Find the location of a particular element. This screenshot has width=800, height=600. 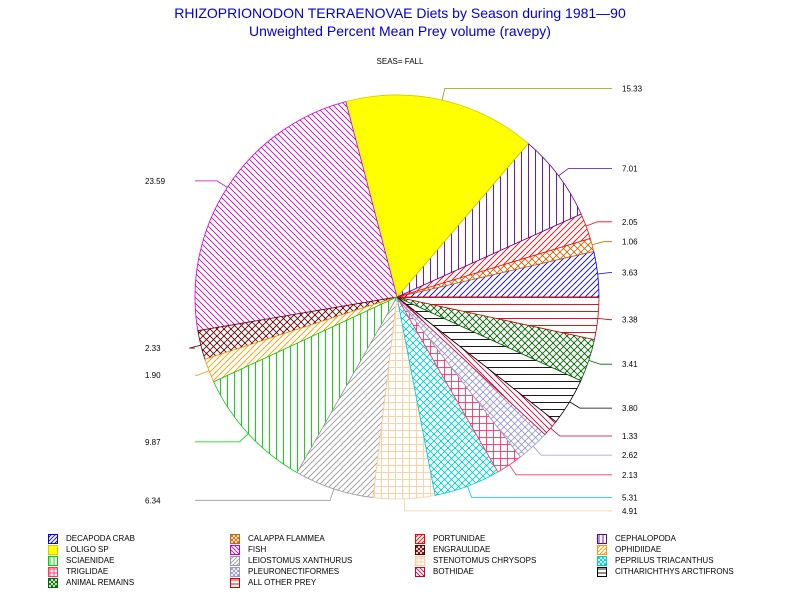

pie-slice-loligo-sp is located at coordinates (437, 196).